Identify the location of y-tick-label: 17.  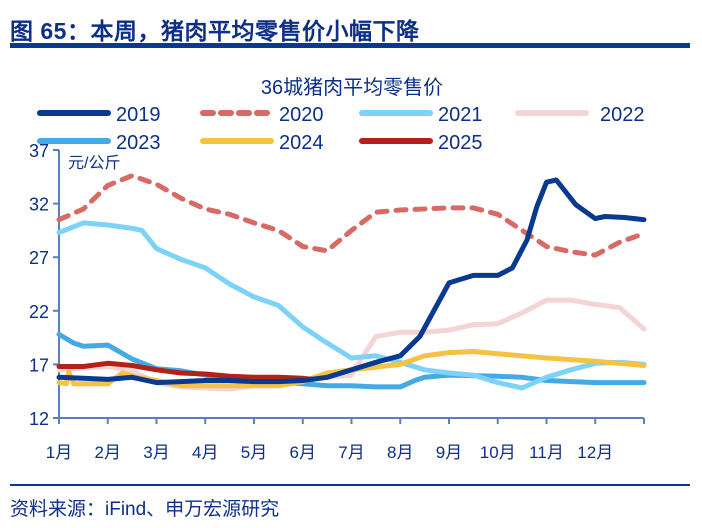
(39, 365).